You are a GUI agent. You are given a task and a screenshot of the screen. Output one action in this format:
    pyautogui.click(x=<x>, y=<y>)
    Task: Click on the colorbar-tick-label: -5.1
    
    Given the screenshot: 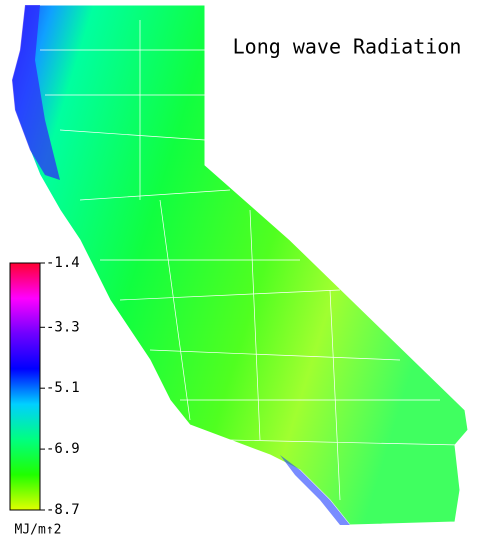 What is the action you would take?
    pyautogui.click(x=63, y=388)
    